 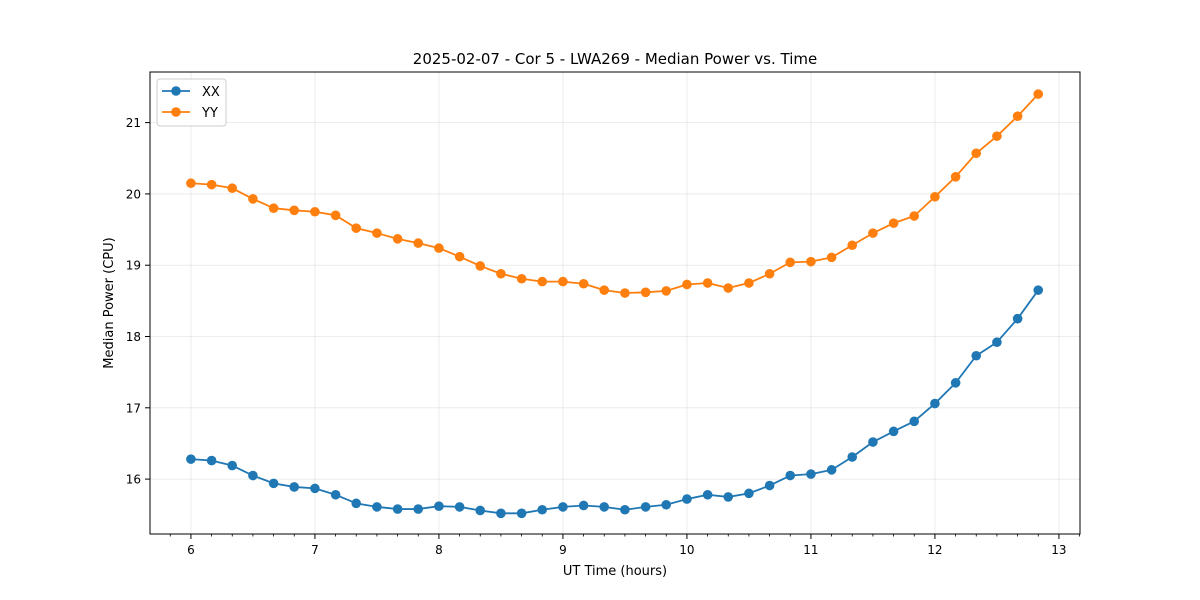 What do you see at coordinates (191, 102) in the screenshot?
I see `legend: XX YY` at bounding box center [191, 102].